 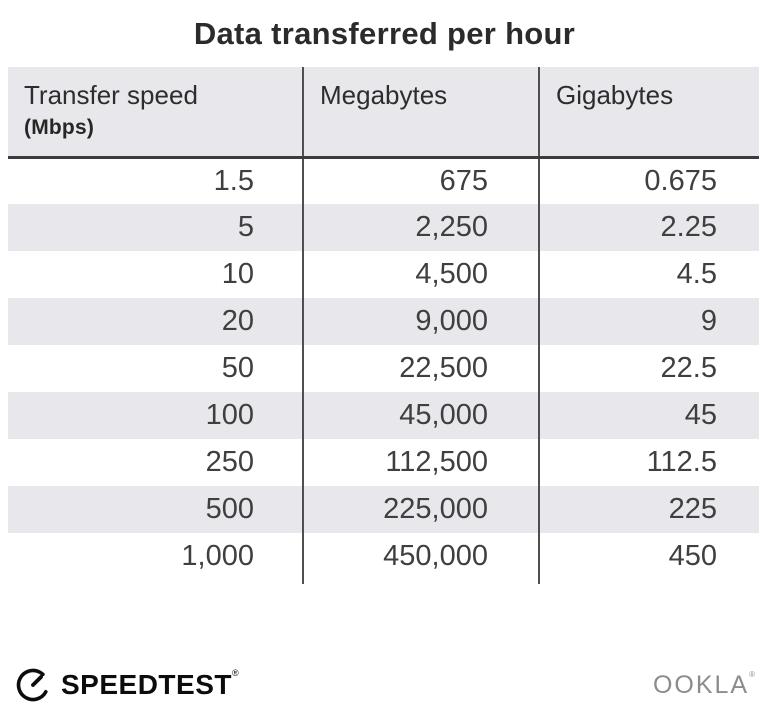 I want to click on table-bottom-tick-row, so click(x=383, y=582).